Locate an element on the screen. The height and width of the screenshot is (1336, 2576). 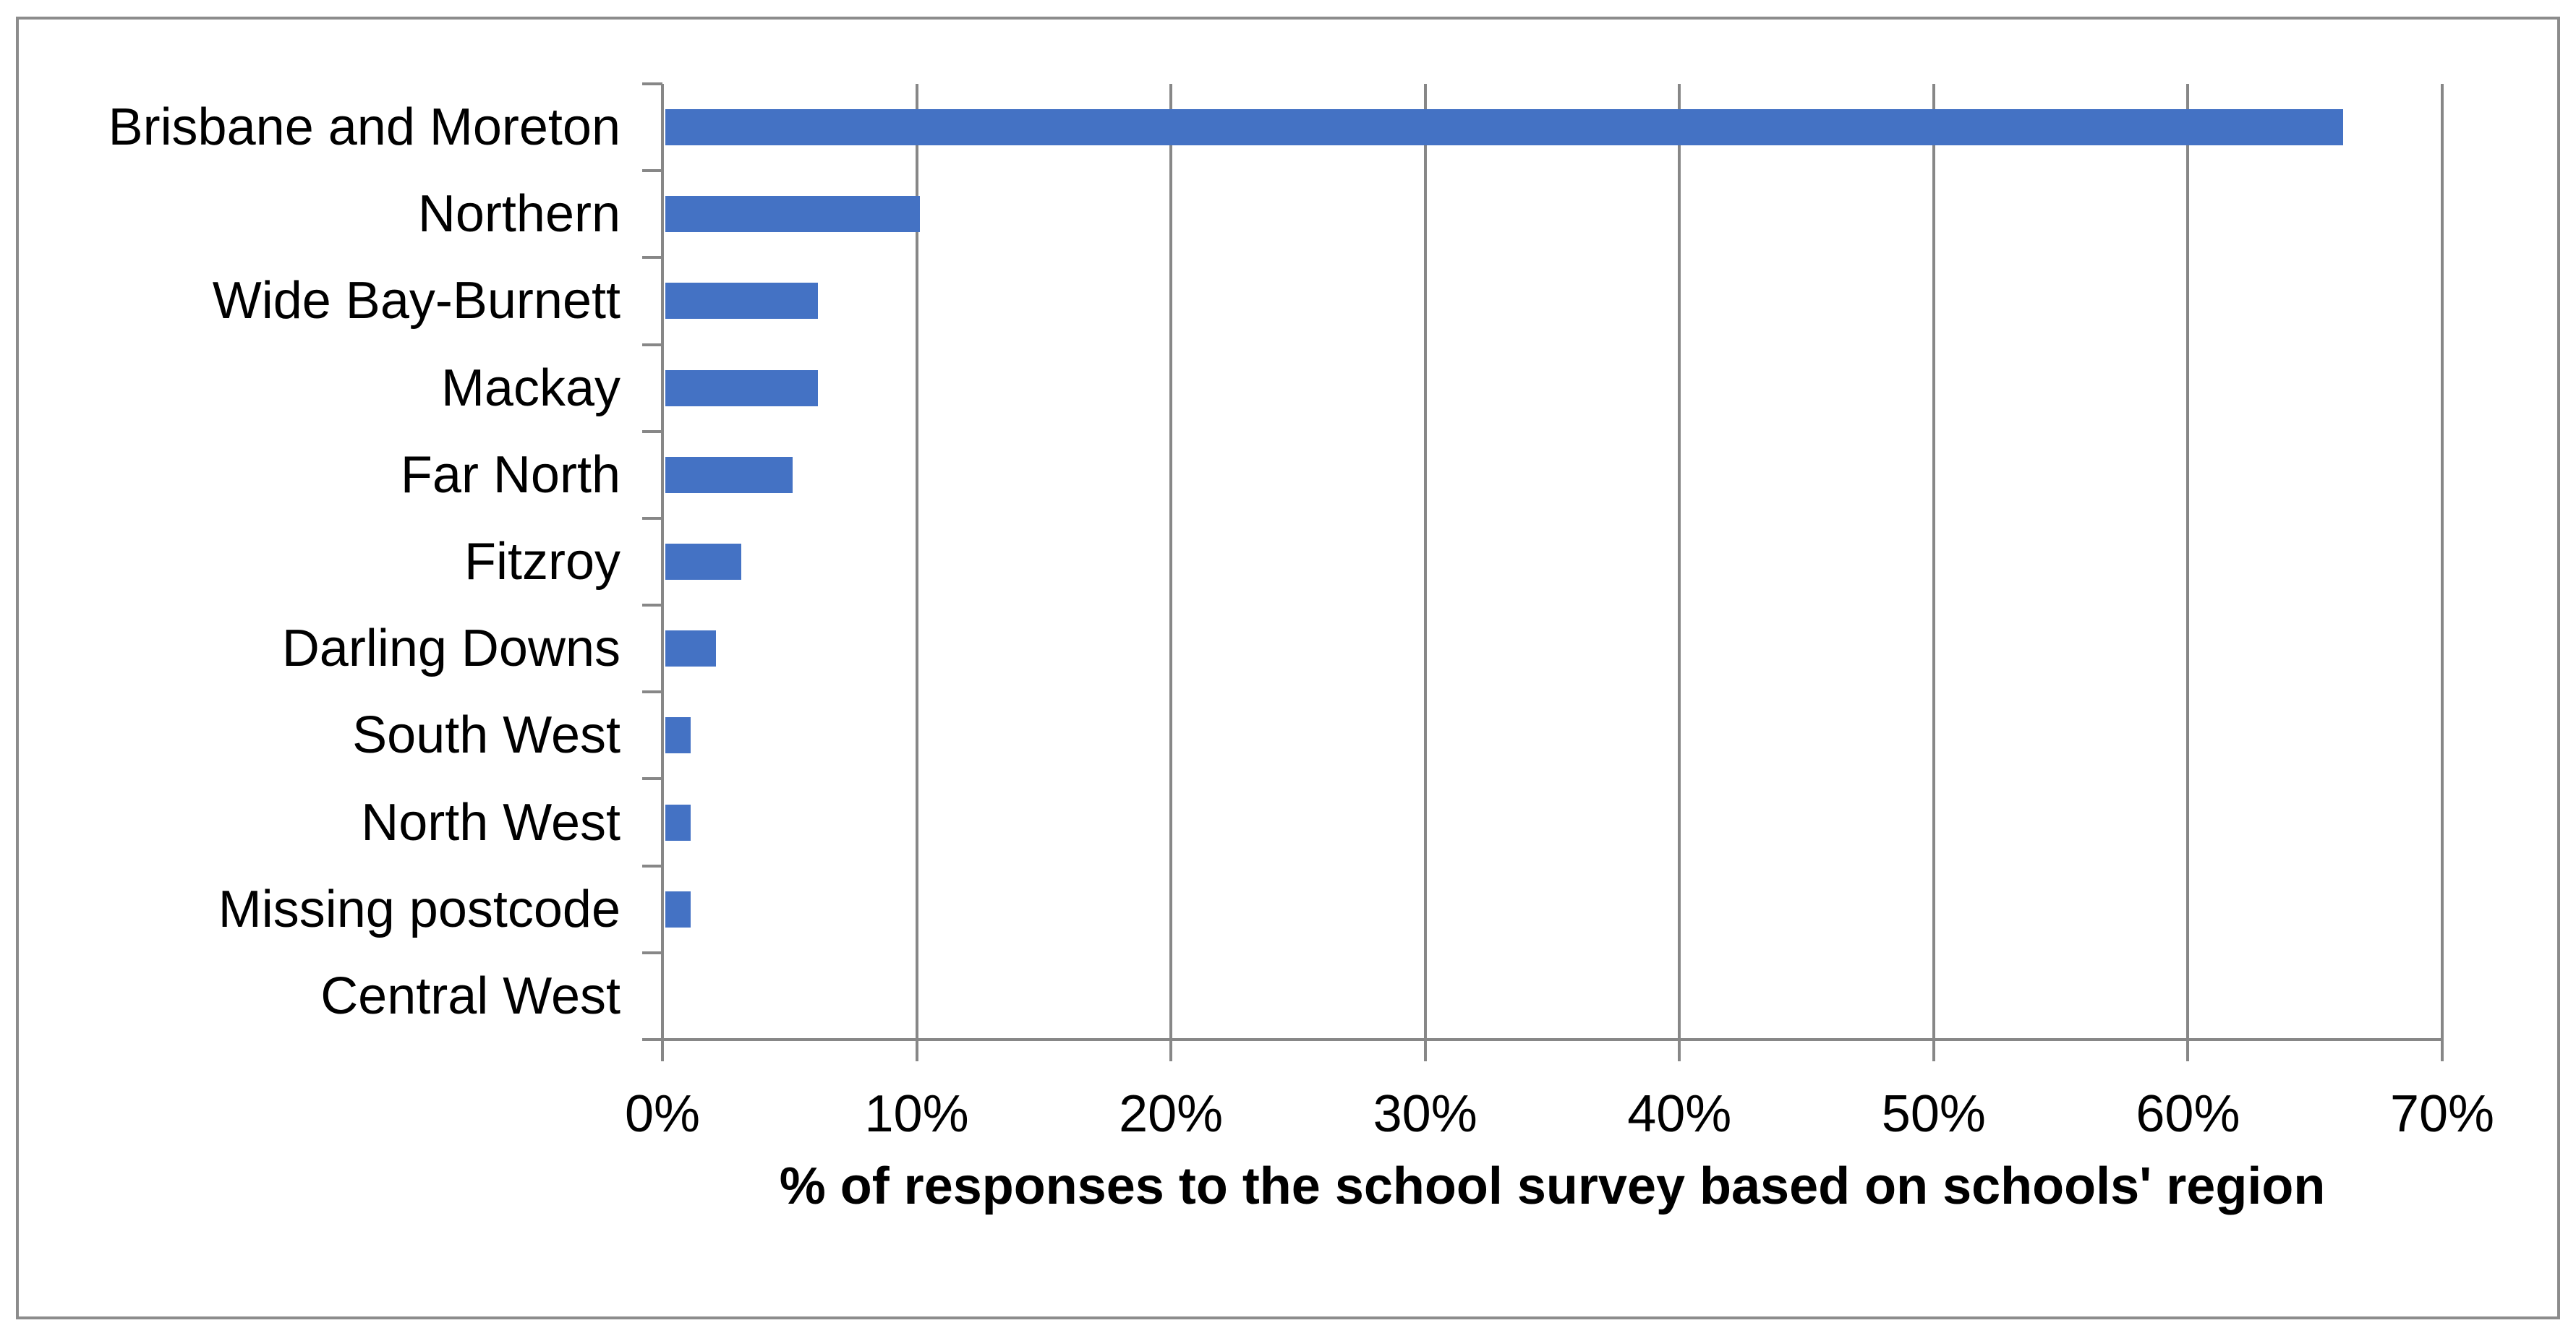
x-tick-label: 50% is located at coordinates (1933, 1114).